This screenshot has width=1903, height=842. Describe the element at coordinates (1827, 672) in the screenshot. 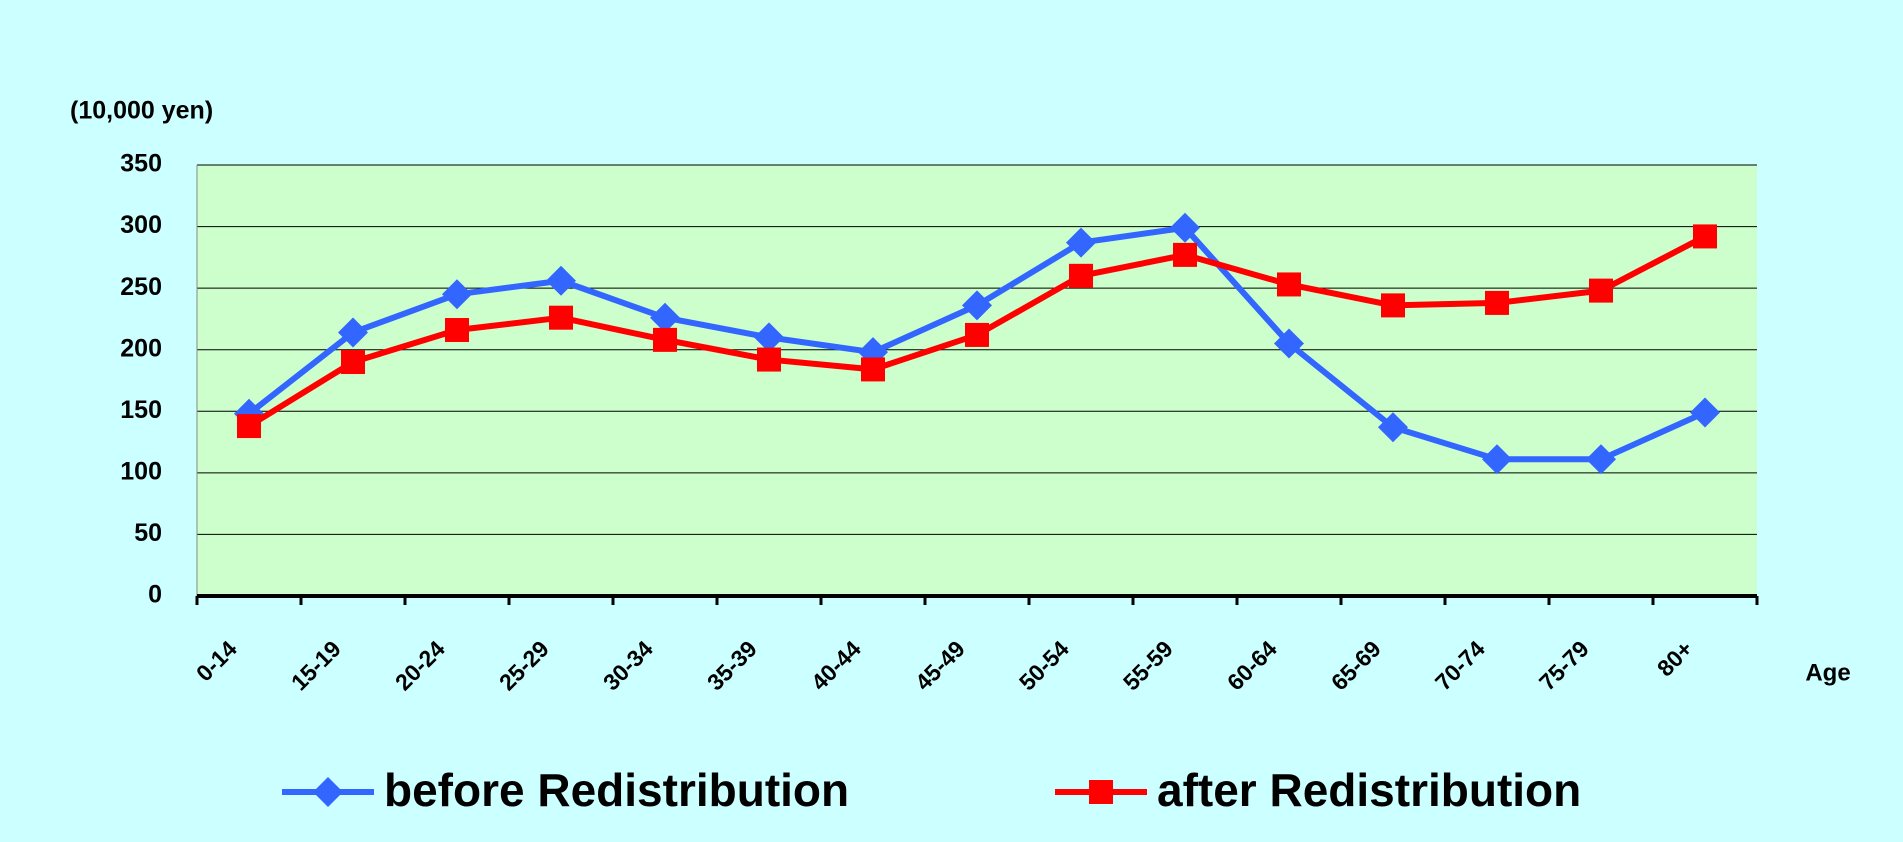

I see `x-axis-label: Age` at that location.